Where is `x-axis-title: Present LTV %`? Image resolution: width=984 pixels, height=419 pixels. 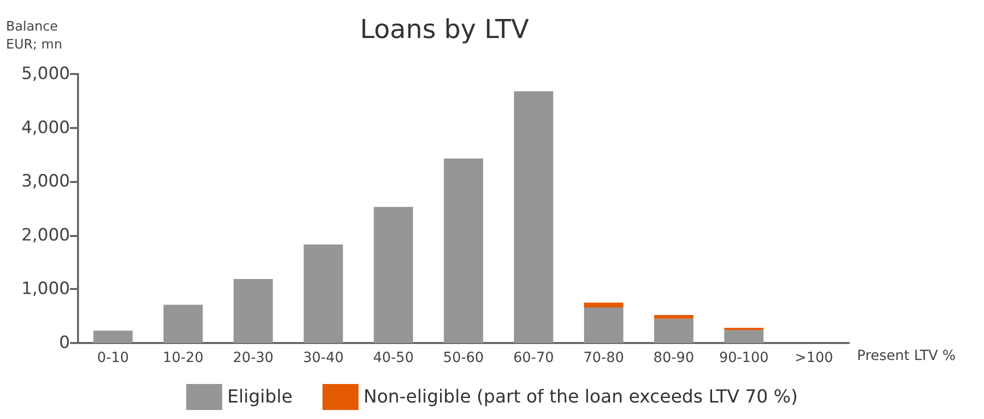 x-axis-title: Present LTV % is located at coordinates (906, 356).